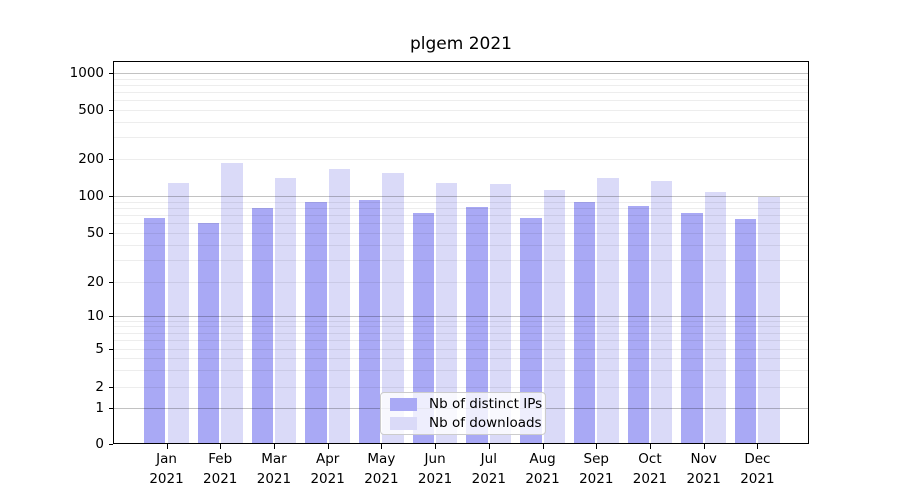 The width and height of the screenshot is (900, 500). I want to click on legend-swatch-downloads, so click(403, 423).